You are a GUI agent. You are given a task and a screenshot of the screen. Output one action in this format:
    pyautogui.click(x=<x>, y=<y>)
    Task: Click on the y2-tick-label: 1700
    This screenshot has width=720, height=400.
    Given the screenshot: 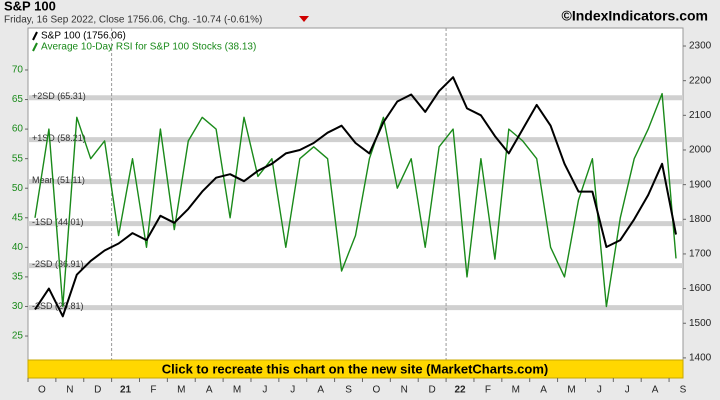 What is the action you would take?
    pyautogui.click(x=700, y=254)
    